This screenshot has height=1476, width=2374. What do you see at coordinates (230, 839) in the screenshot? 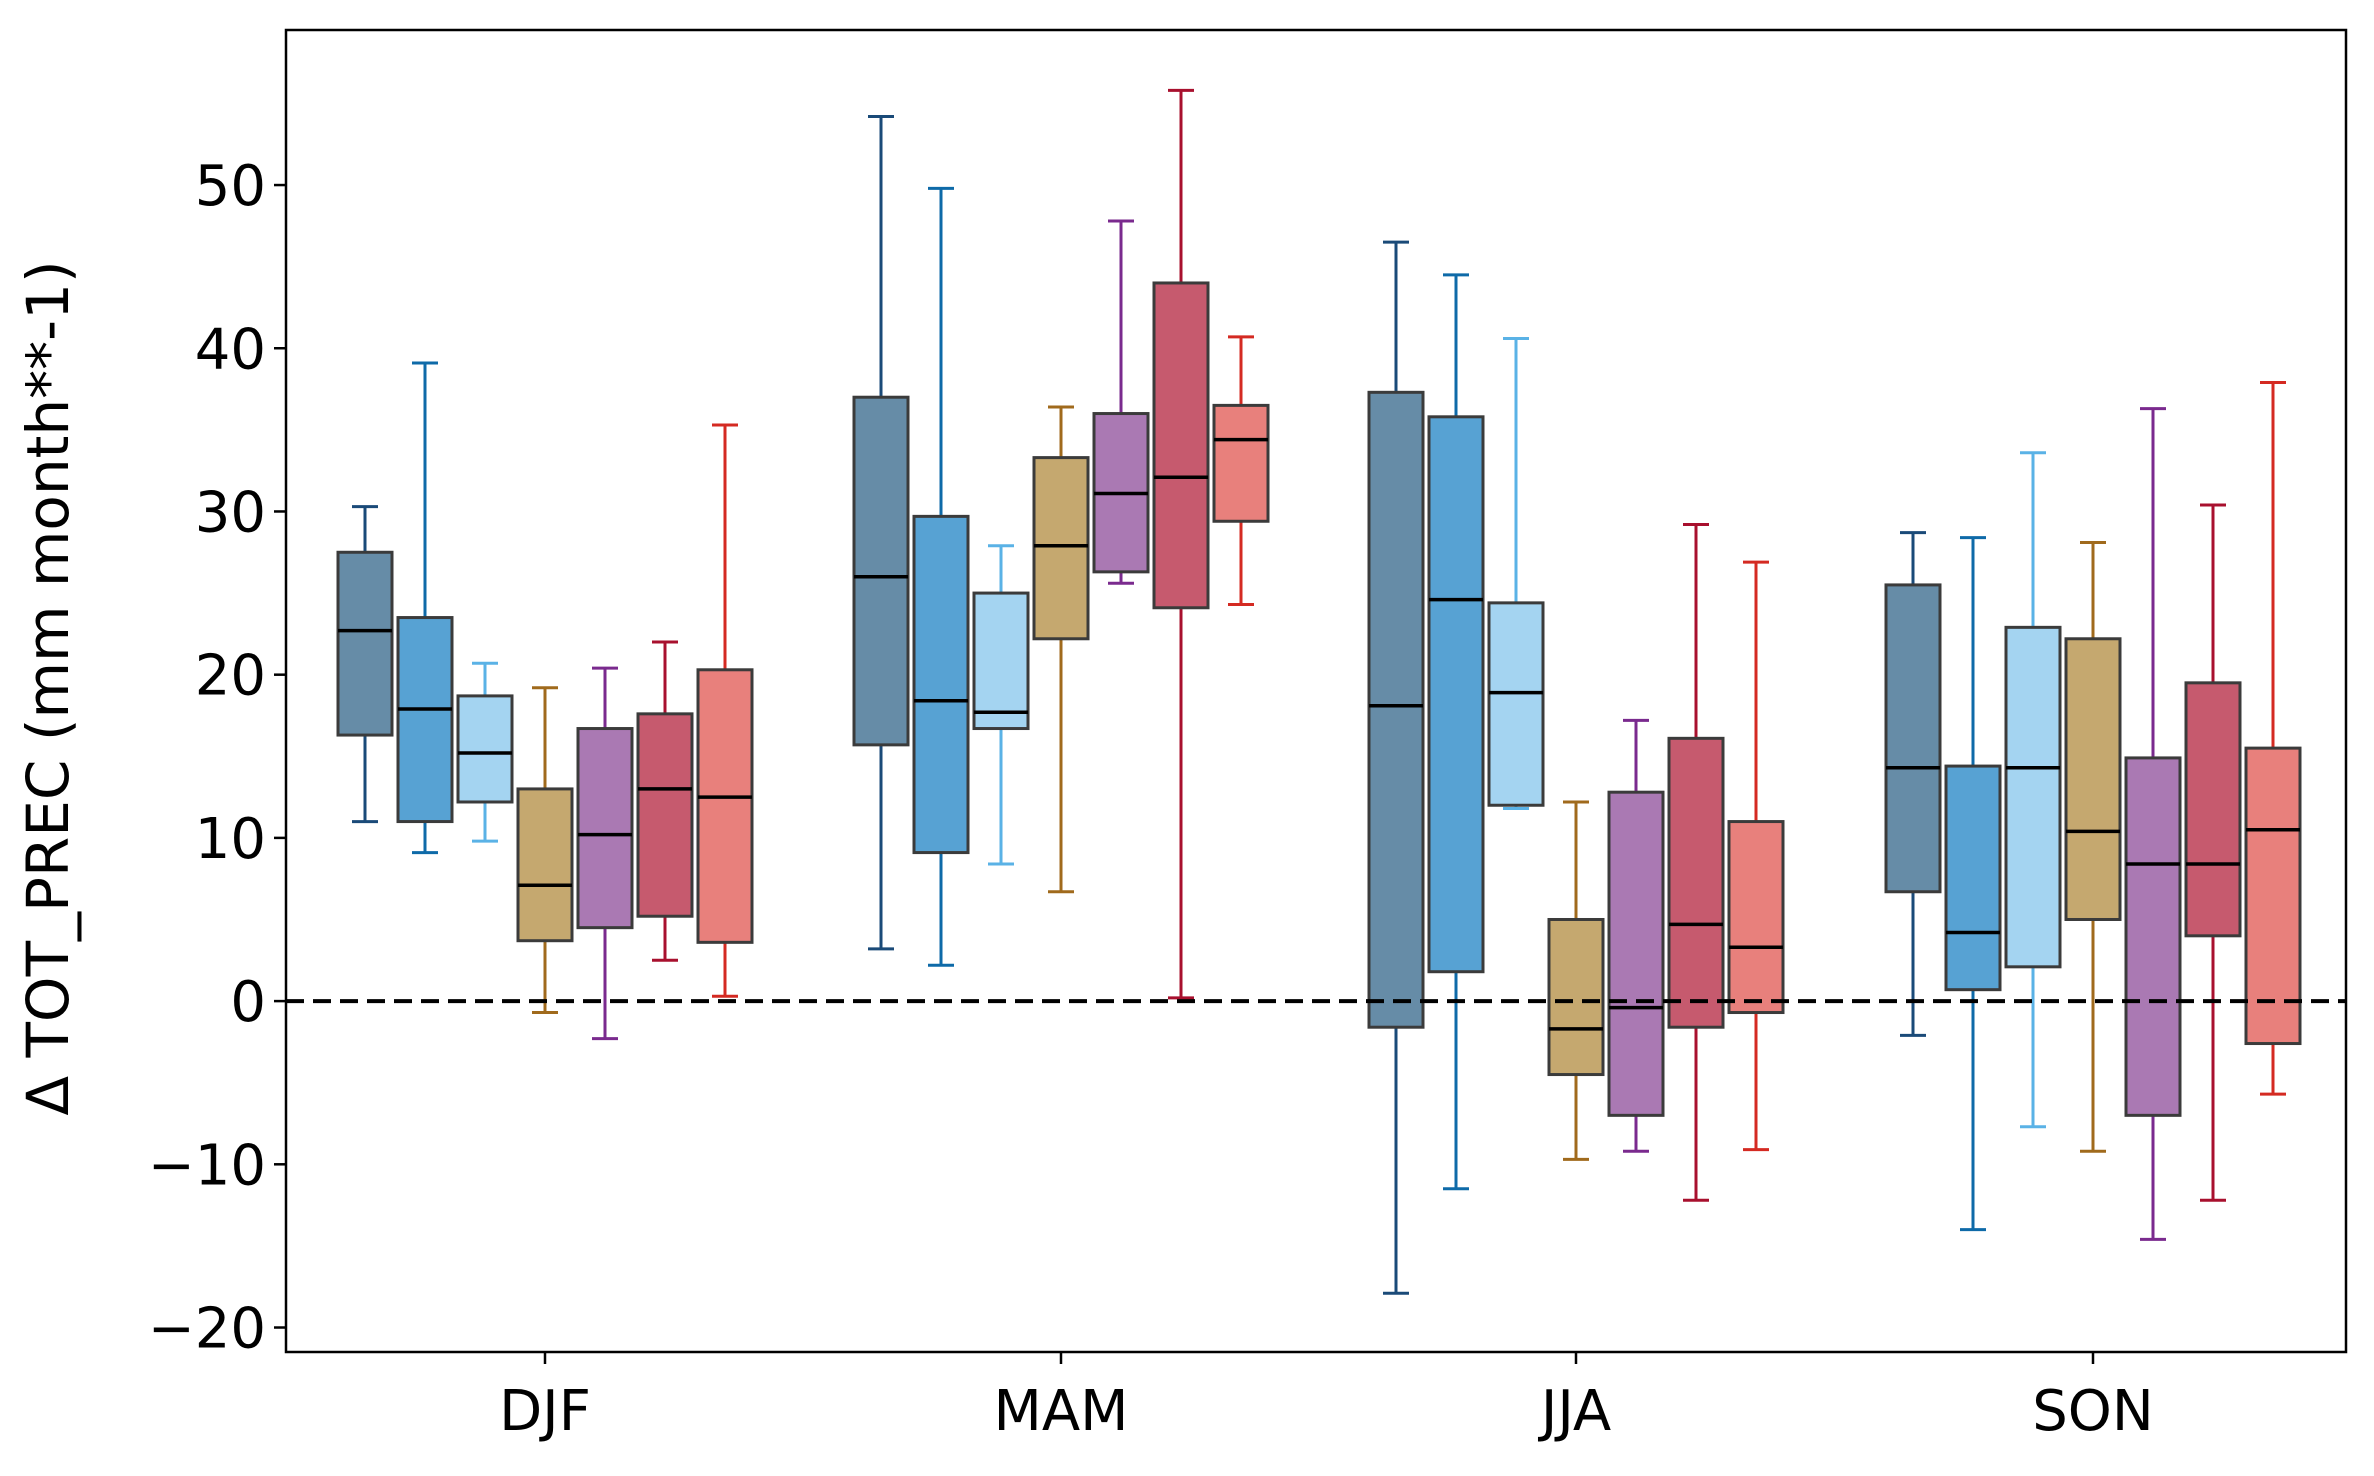
I see `y-tick-label: 10` at bounding box center [230, 839].